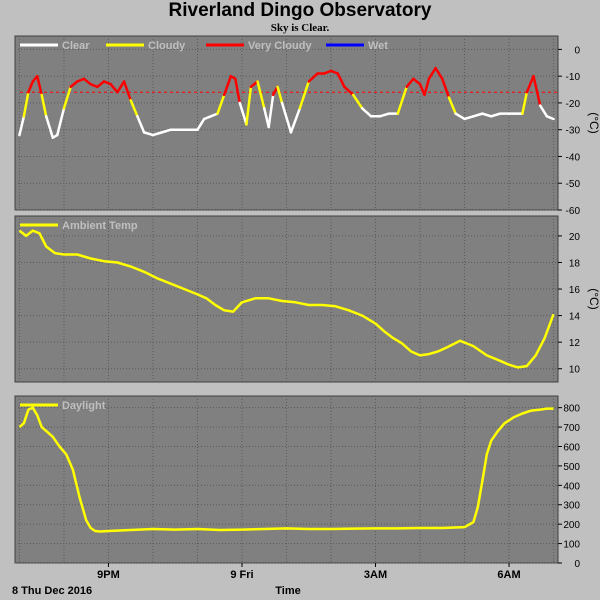 The image size is (600, 600). I want to click on y-tick-label: 12, so click(575, 343).